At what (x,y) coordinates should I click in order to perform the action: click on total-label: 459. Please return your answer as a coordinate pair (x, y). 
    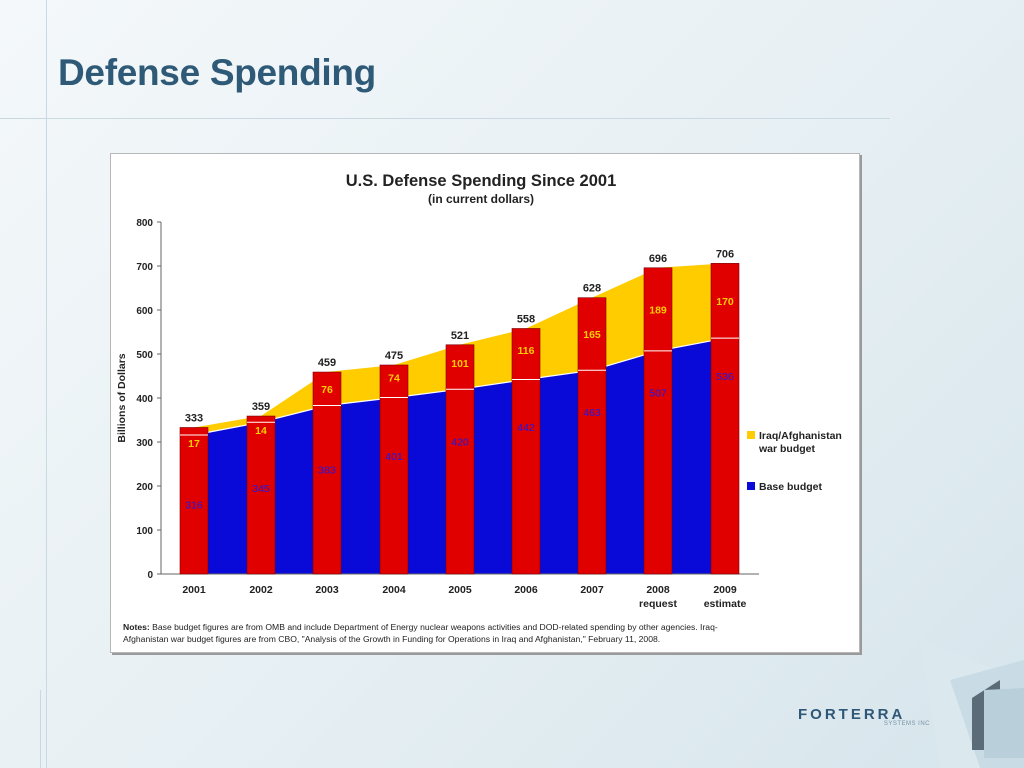
    Looking at the image, I should click on (327, 363).